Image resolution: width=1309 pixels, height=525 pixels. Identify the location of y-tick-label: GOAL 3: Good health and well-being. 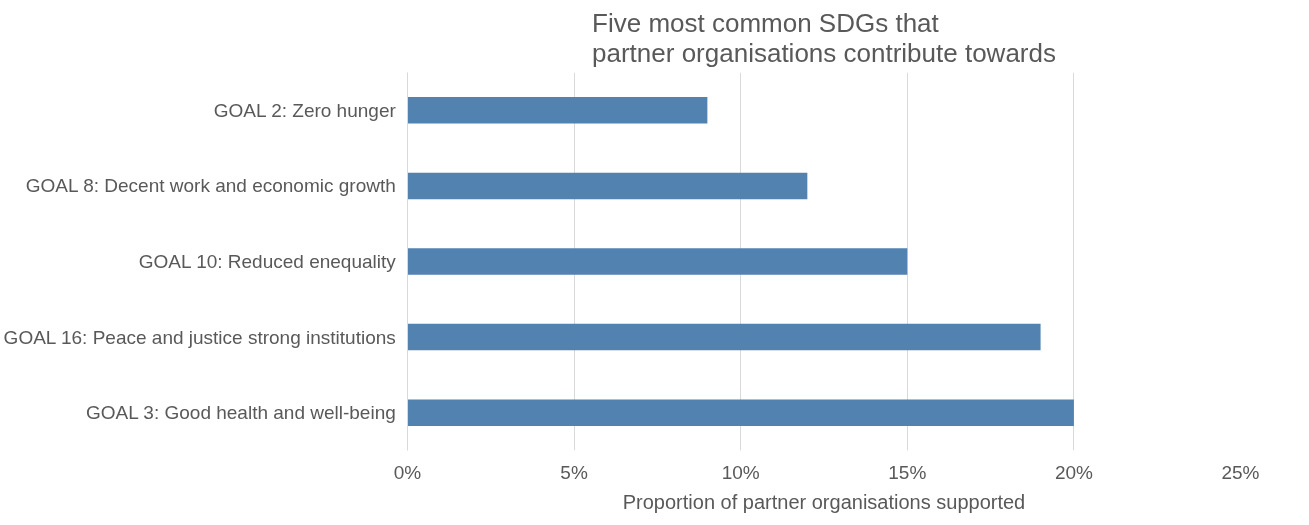
(240, 413).